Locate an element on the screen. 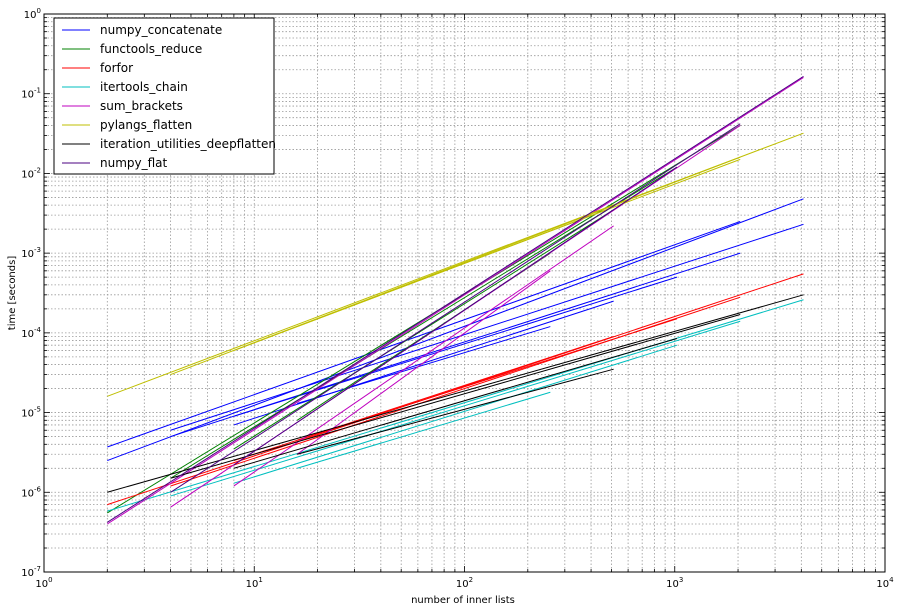  legend-label: pylangs_flatten is located at coordinates (146, 125).